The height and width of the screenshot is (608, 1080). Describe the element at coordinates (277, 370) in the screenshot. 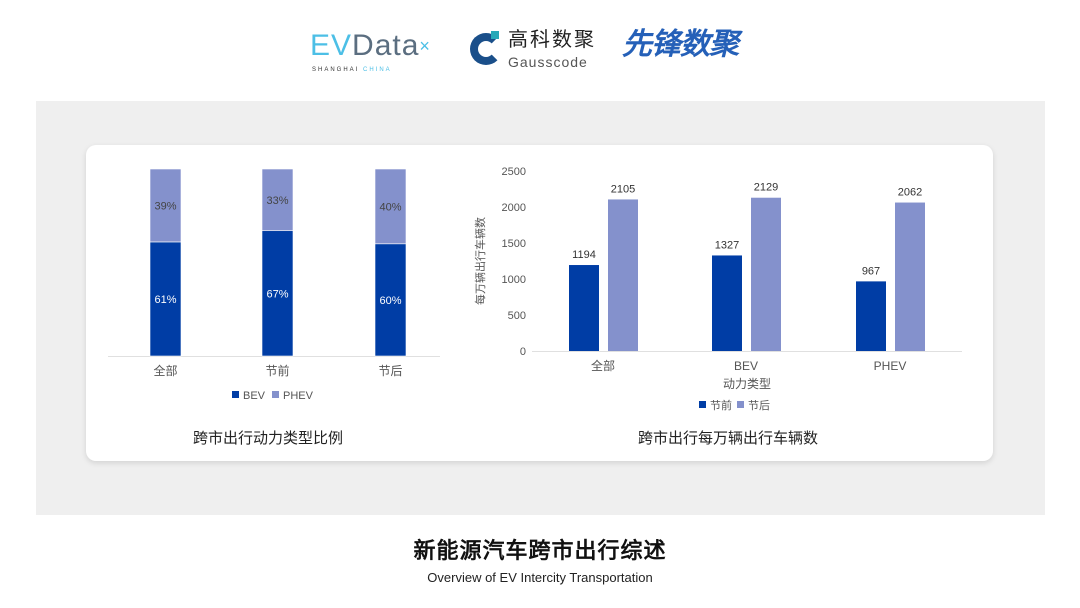

I see `category-label: 节前` at that location.